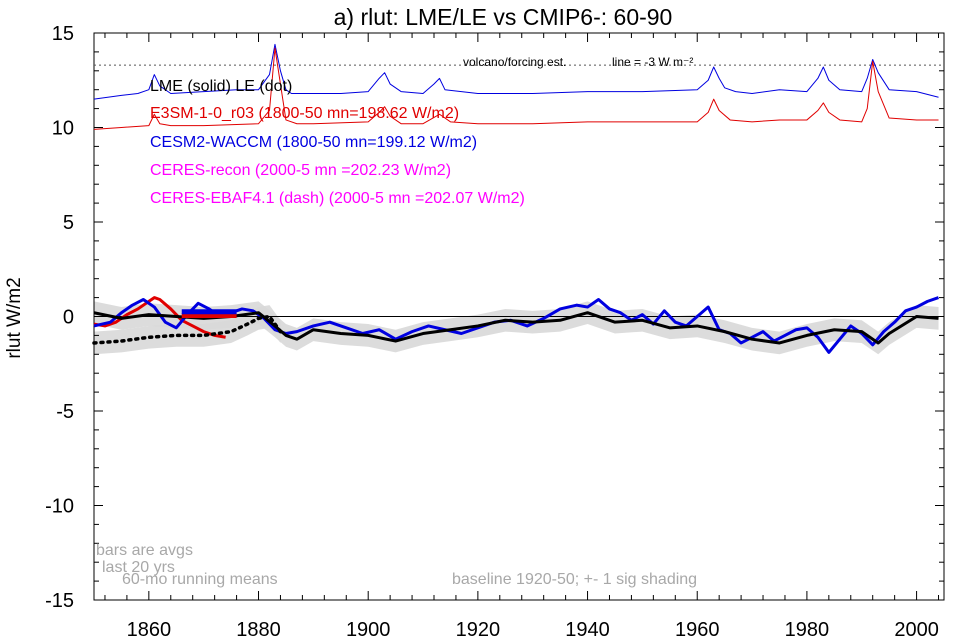  What do you see at coordinates (68, 223) in the screenshot?
I see `y-tick-label: 5` at bounding box center [68, 223].